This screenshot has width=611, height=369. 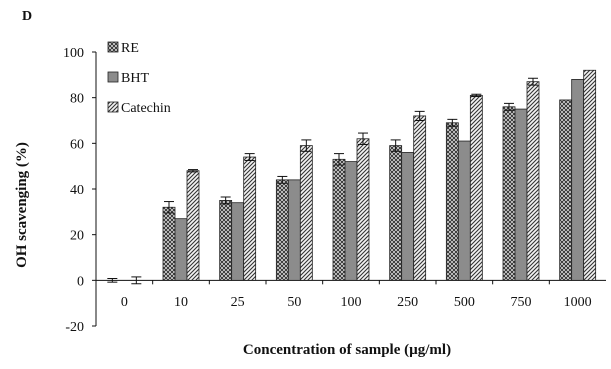 I want to click on legend-label-catechin: Catechin, so click(x=146, y=108).